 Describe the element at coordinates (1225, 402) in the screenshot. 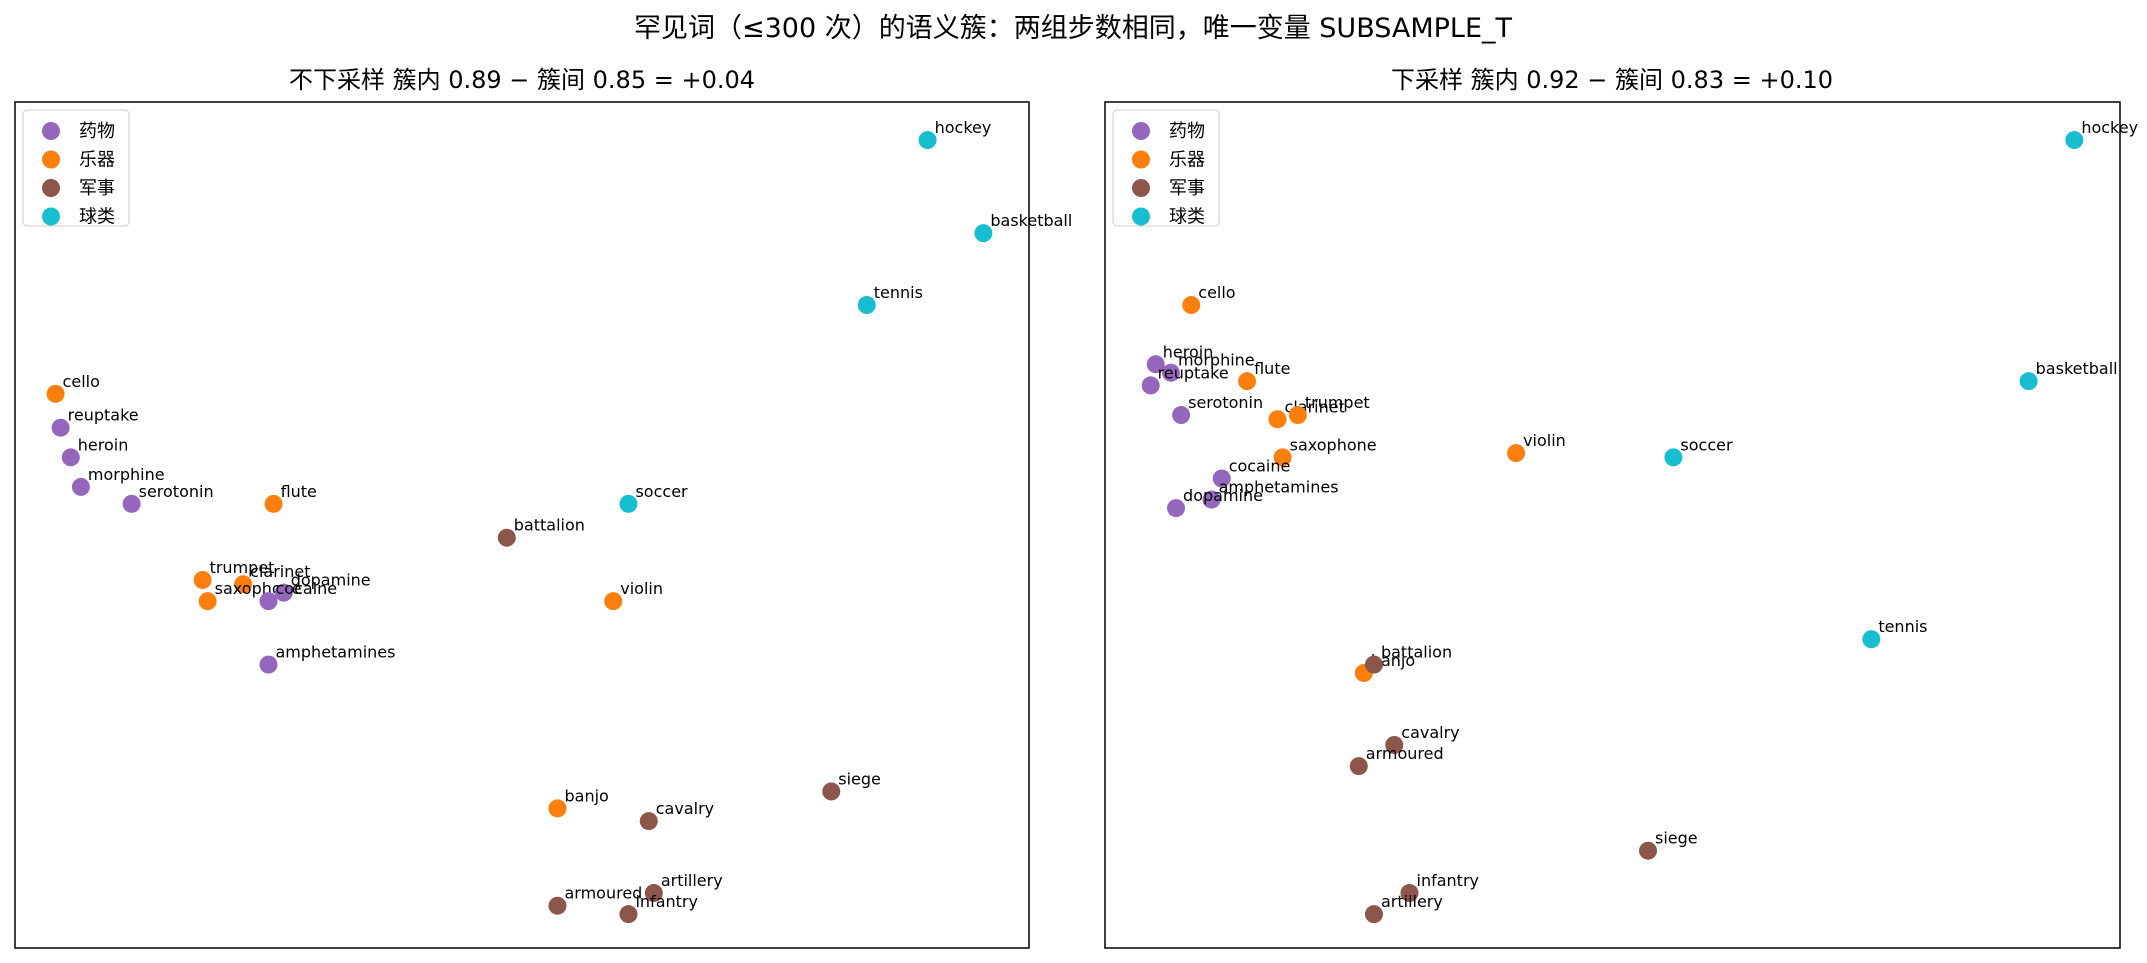

I see `right-point-label-serotonin: serotonin` at that location.